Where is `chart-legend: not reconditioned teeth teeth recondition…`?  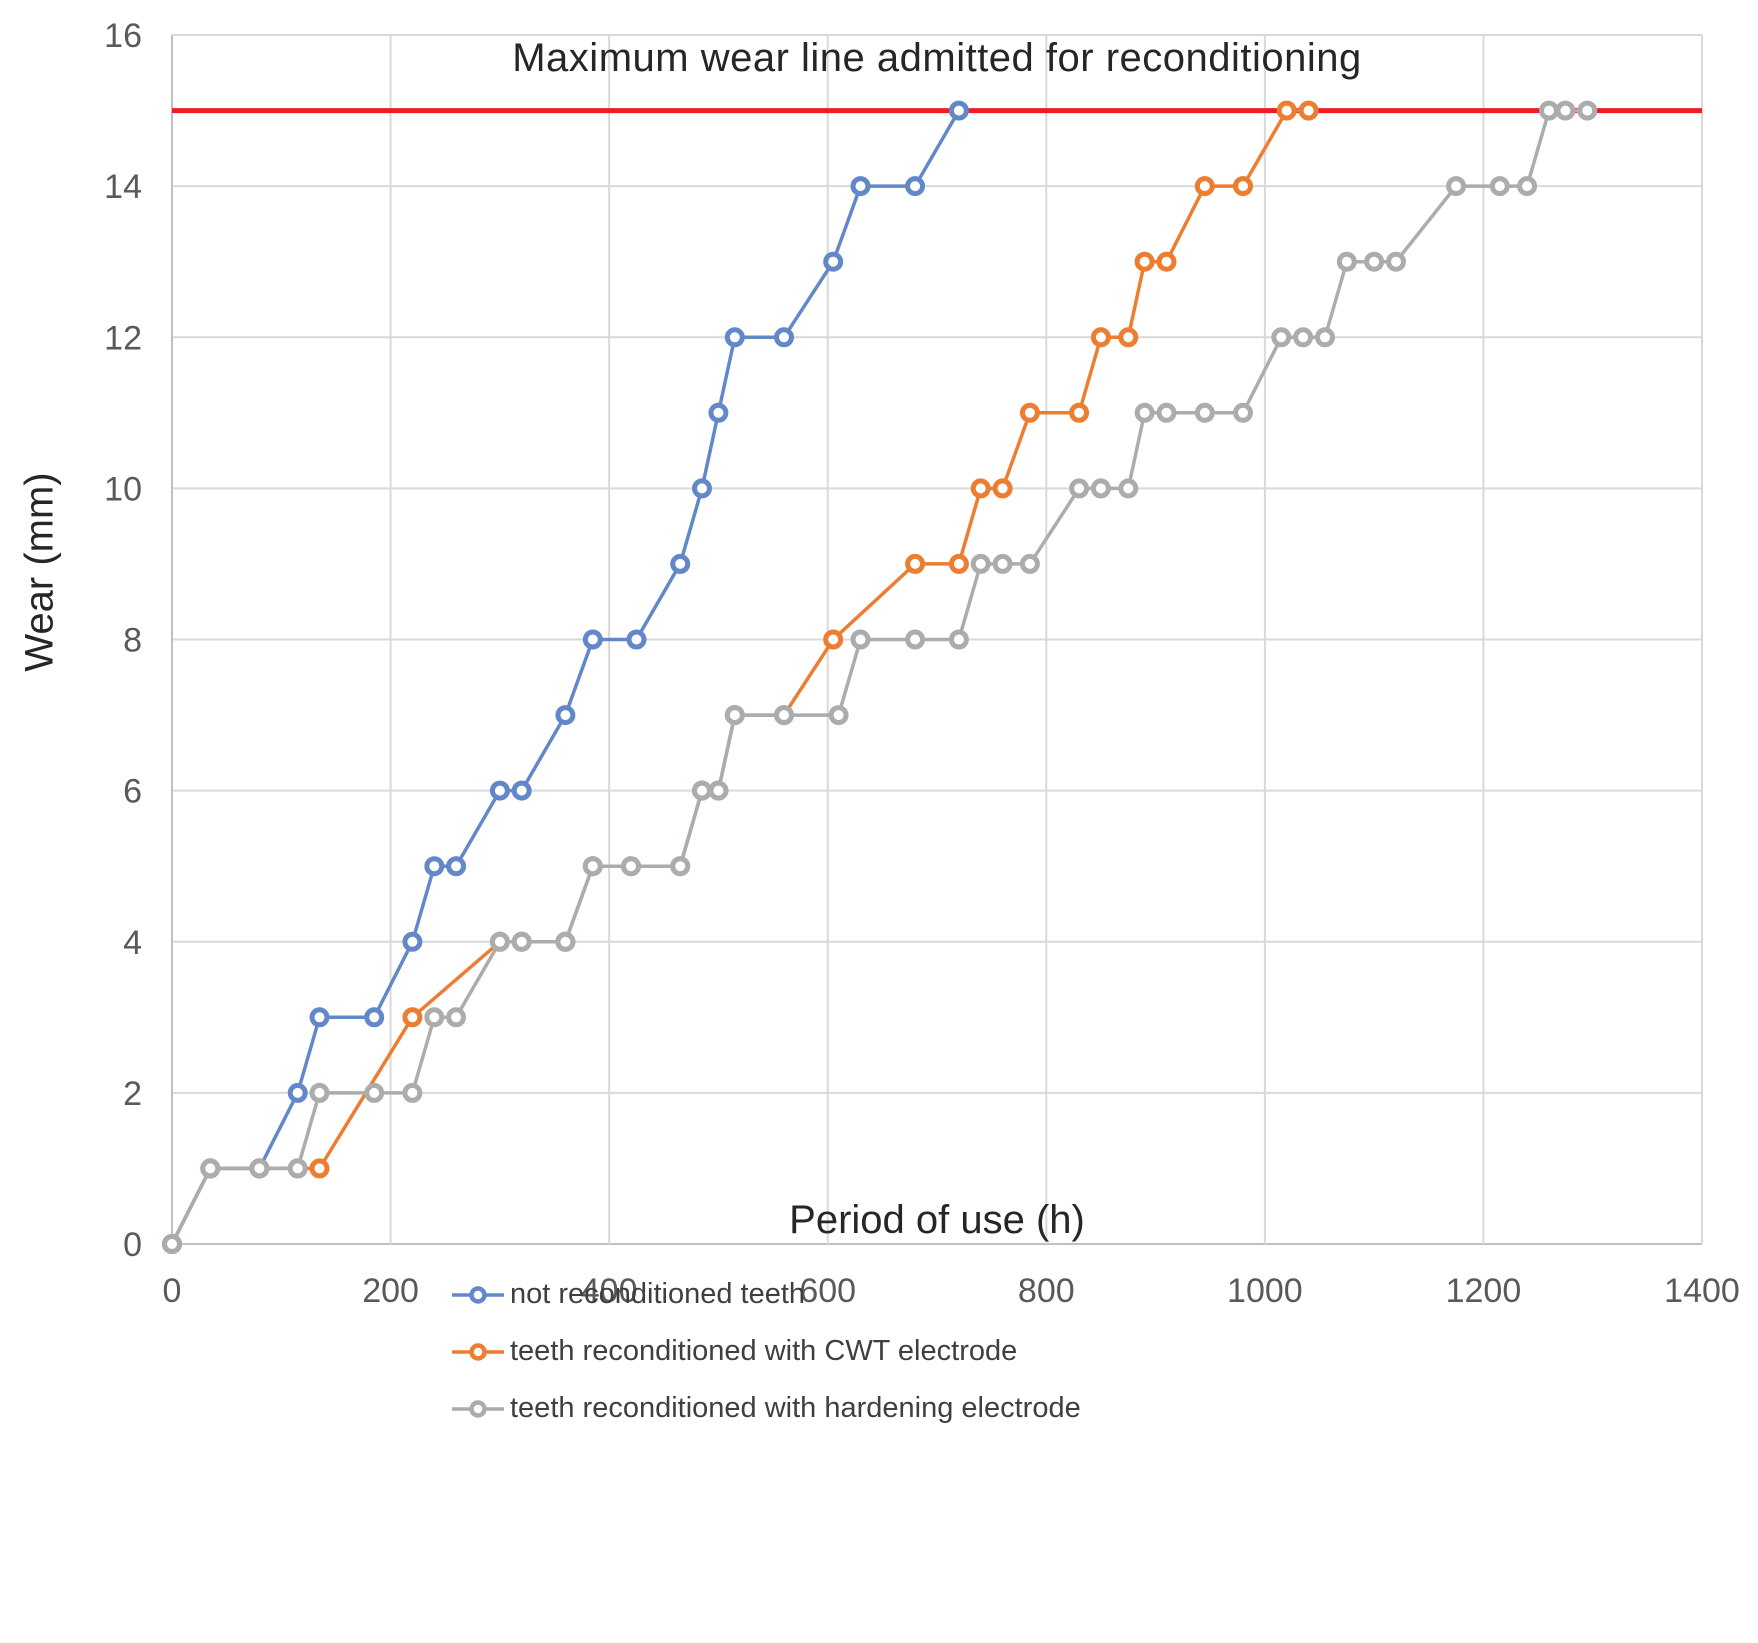
chart-legend: not reconditioned teeth teeth recondition… is located at coordinates (766, 1363).